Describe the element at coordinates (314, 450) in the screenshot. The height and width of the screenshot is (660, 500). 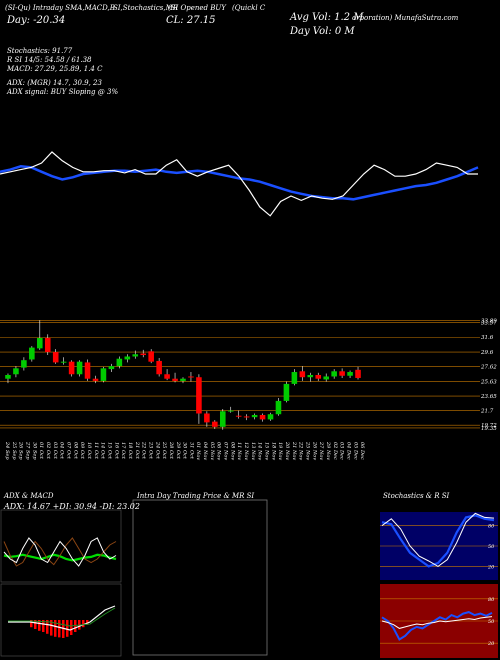
I see `date-tick-label: 26 Nov` at that location.